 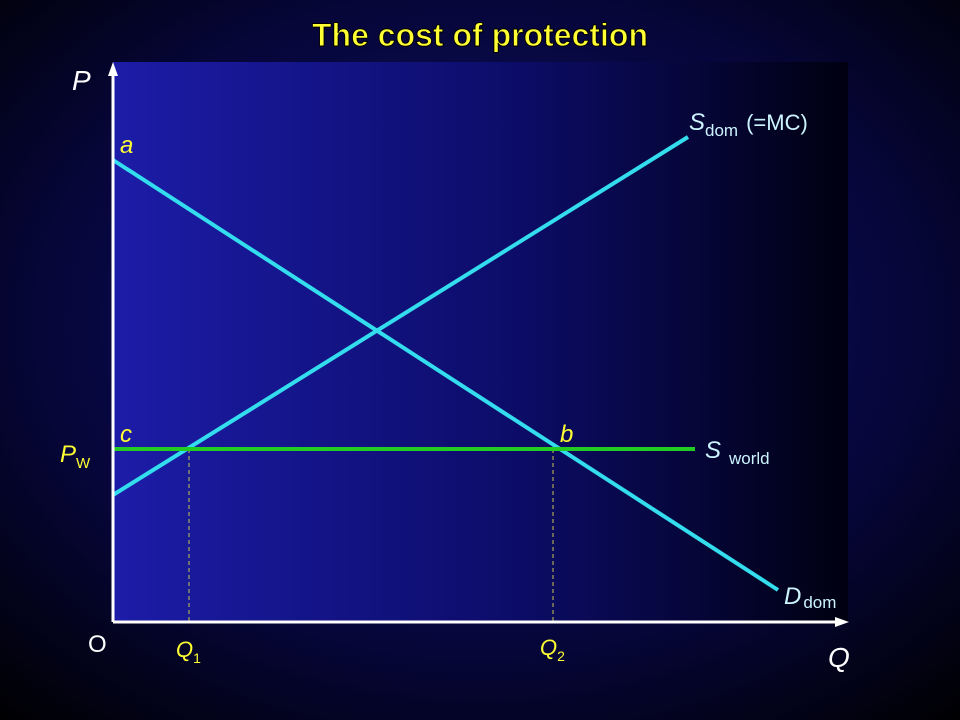 I want to click on quantity-label: Q1, so click(x=188, y=651).